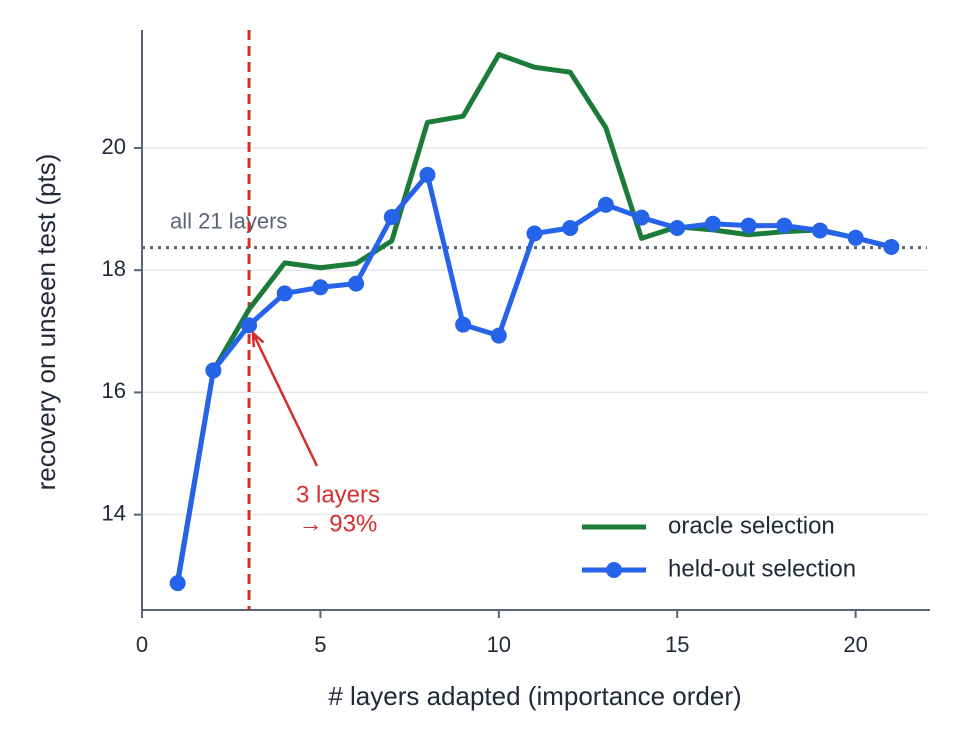 The height and width of the screenshot is (748, 960). I want to click on annotation-text: 3 layers, so click(338, 494).